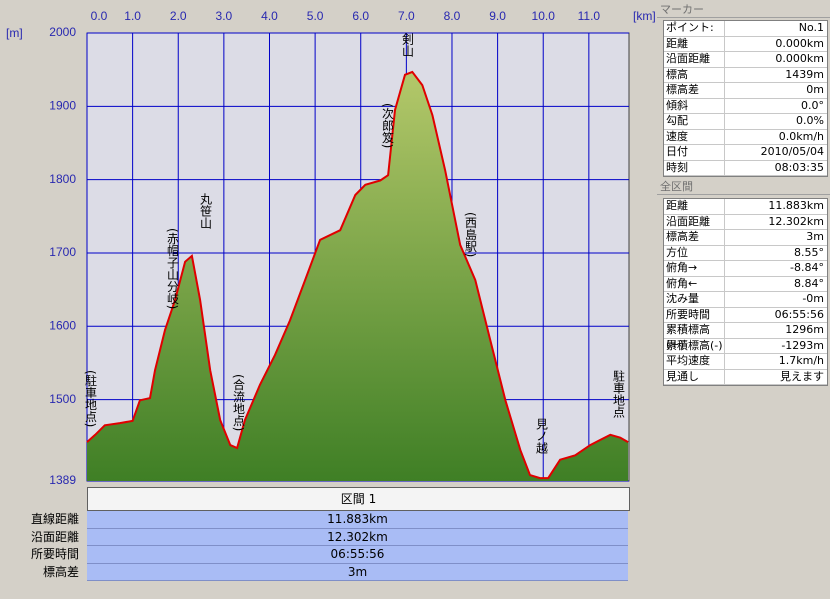  Describe the element at coordinates (694, 376) in the screenshot. I see `row-label: 見通し` at that location.